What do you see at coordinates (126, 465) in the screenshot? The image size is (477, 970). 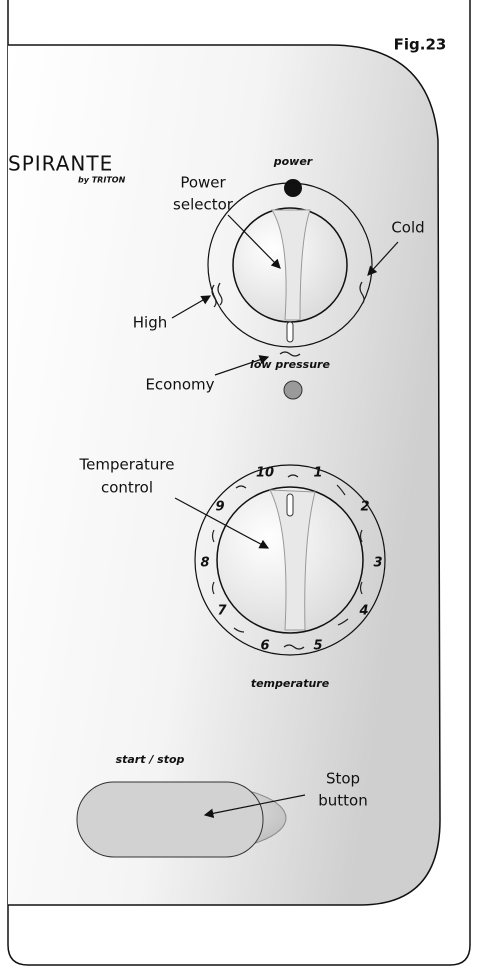 I see `callout: Temperature` at bounding box center [126, 465].